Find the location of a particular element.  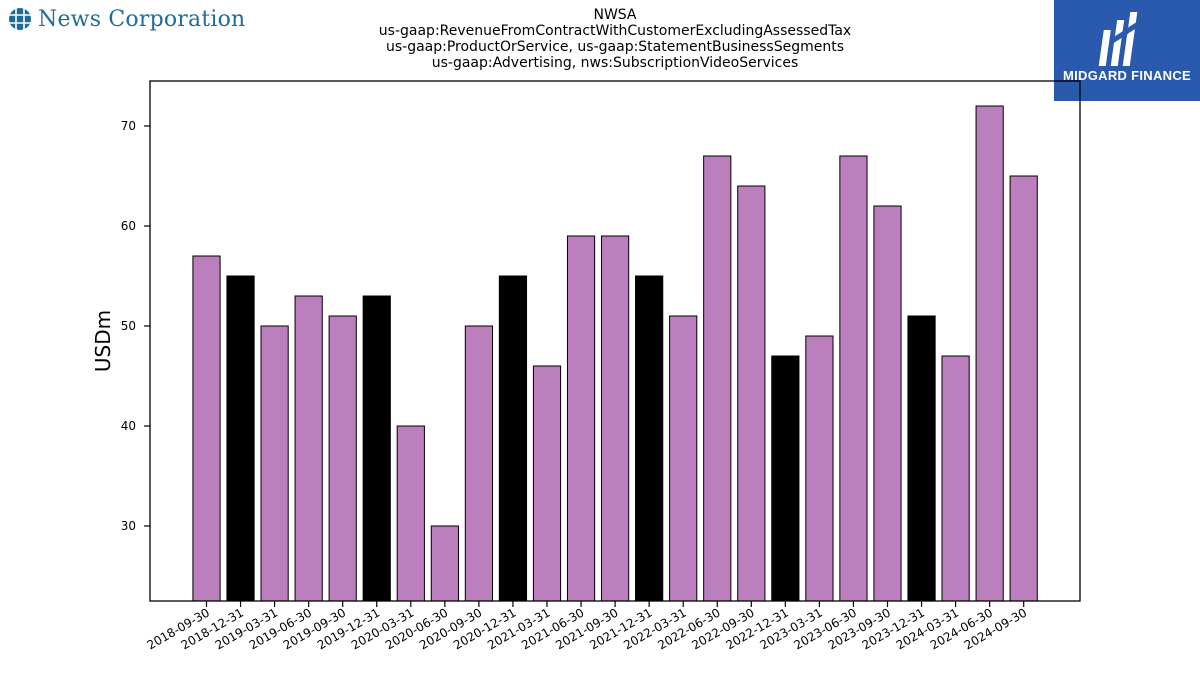

y-tick-label: 30 is located at coordinates (128, 526).